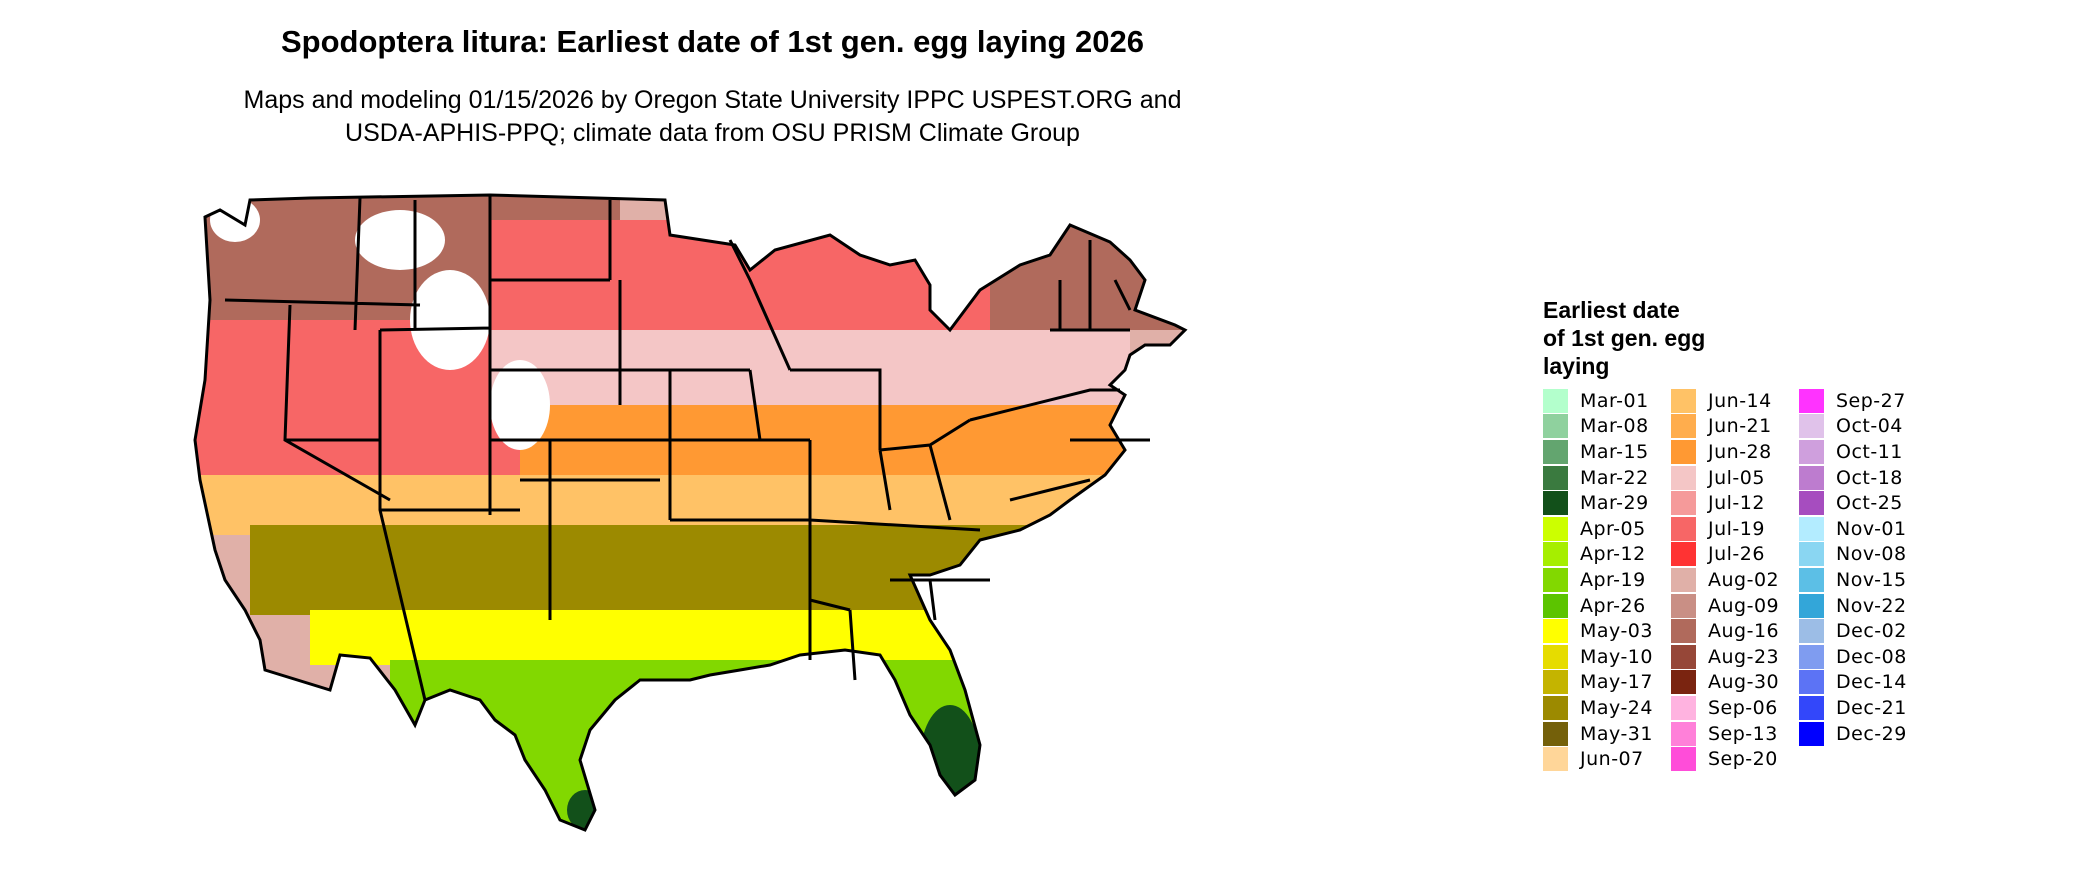  I want to click on legend-label: Jul-05, so click(1736, 477).